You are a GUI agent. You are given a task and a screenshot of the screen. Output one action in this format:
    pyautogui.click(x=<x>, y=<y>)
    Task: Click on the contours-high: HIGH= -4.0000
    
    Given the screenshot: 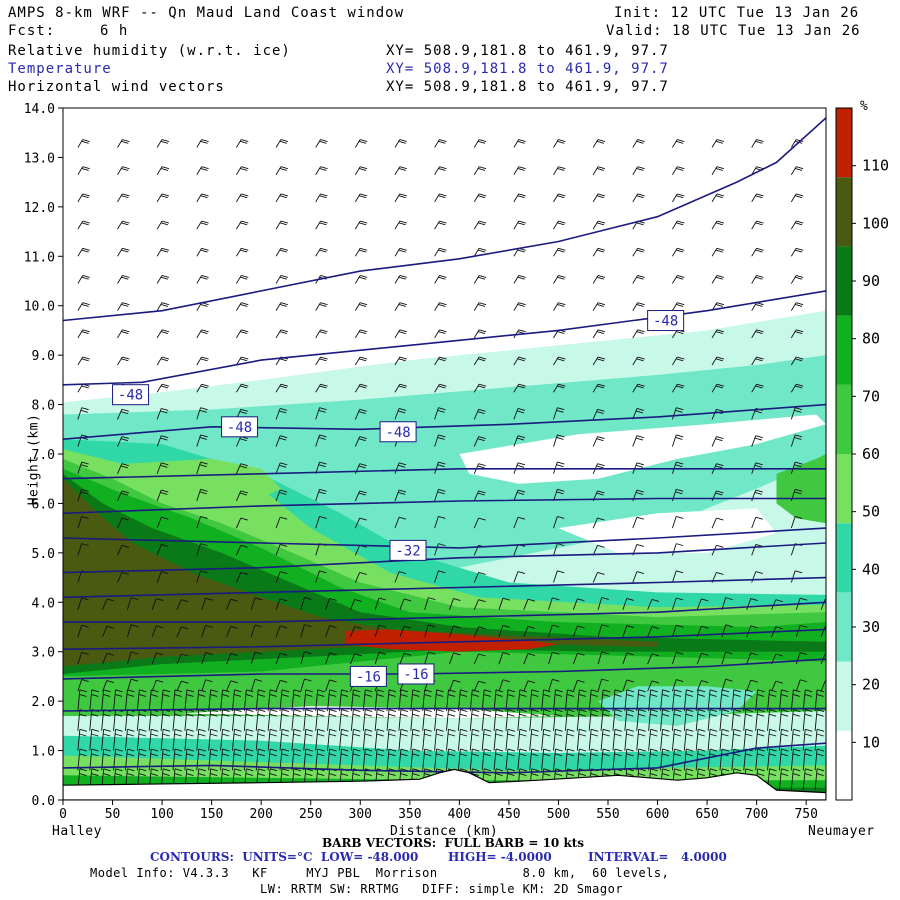 What is the action you would take?
    pyautogui.click(x=500, y=857)
    